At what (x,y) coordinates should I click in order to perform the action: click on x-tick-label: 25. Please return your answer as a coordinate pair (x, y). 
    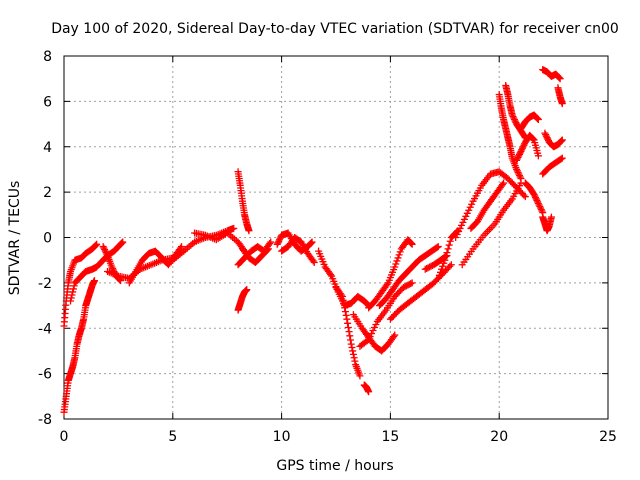
    Looking at the image, I should click on (608, 437).